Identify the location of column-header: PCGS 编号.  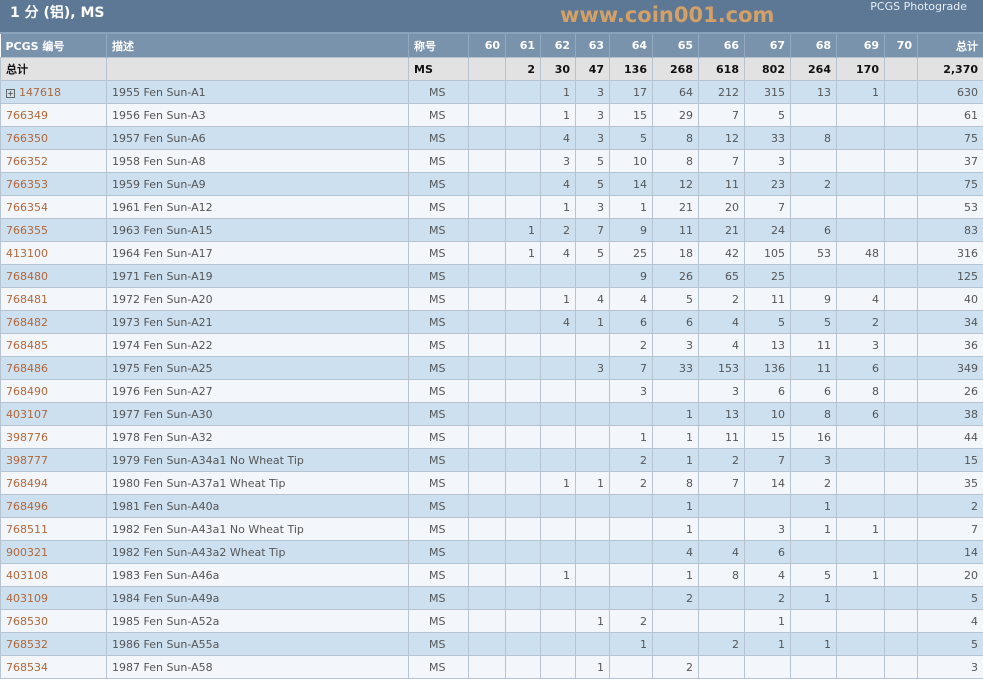
(54, 46).